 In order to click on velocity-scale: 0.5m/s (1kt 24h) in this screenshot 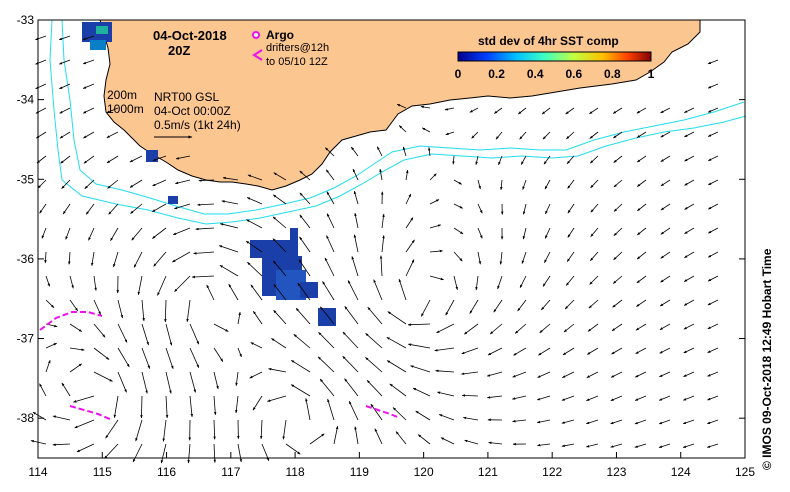, I will do `click(197, 125)`.